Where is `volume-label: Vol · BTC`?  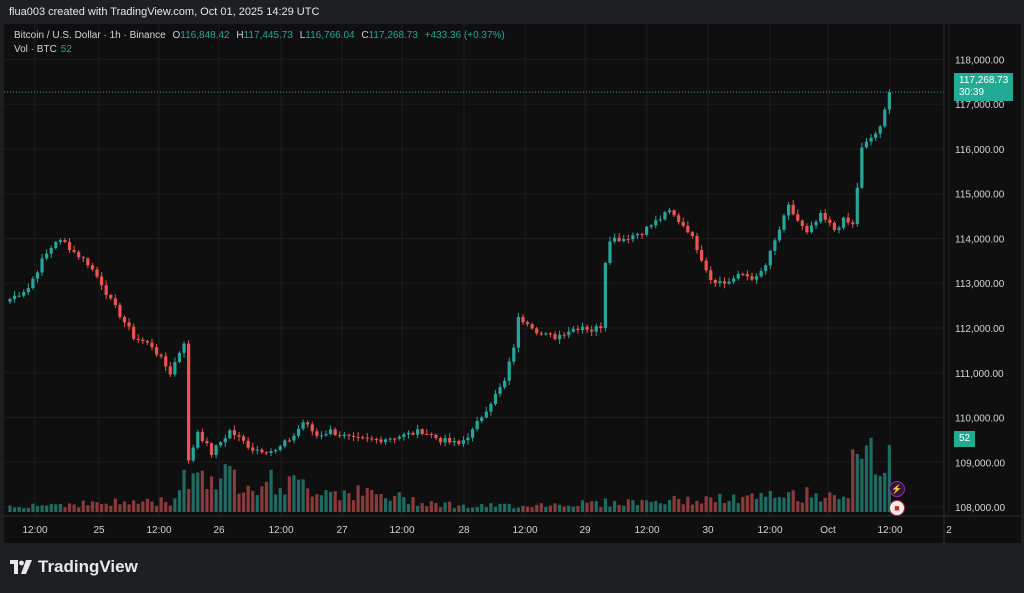
volume-label: Vol · BTC is located at coordinates (35, 49).